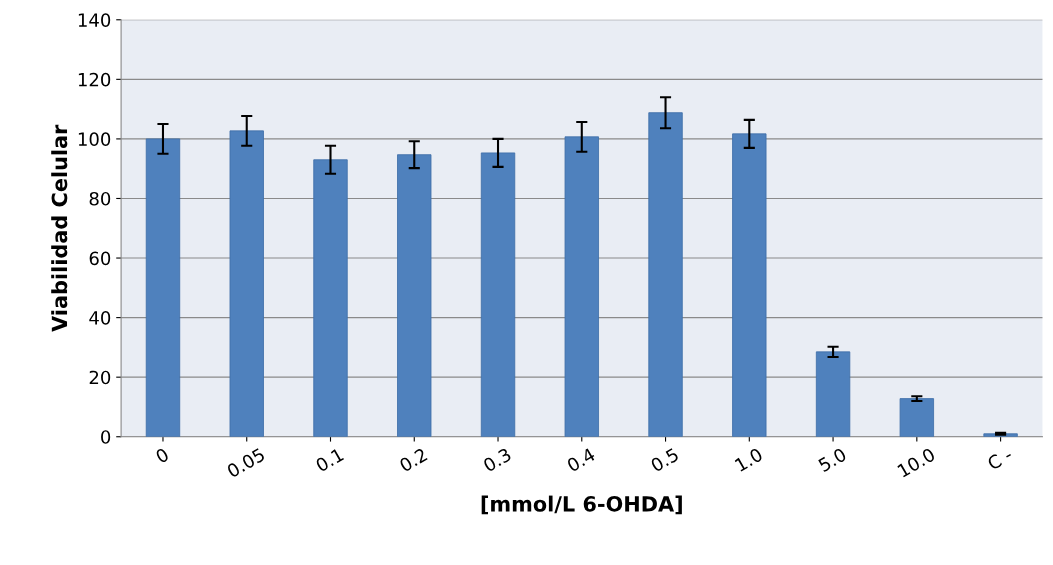  What do you see at coordinates (162, 455) in the screenshot?
I see `x-tick-label: 0` at bounding box center [162, 455].